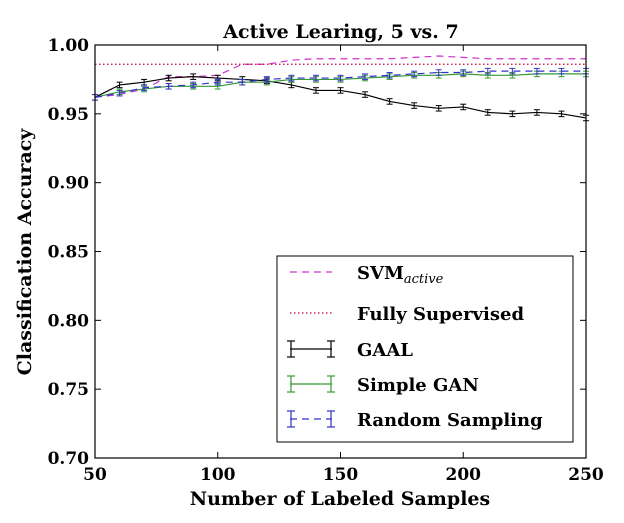  I want to click on y-axis-label: Classification Accuracy, so click(25, 252).